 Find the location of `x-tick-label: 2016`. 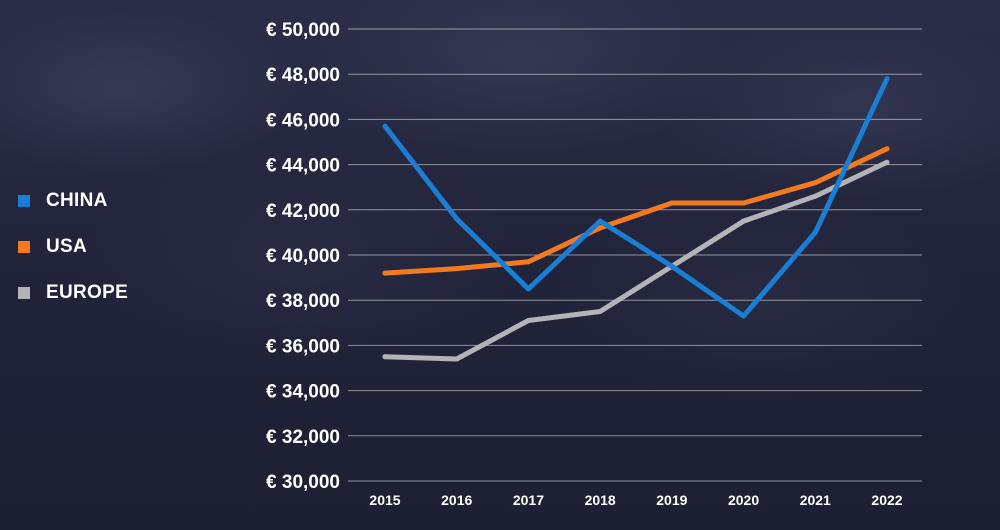

x-tick-label: 2016 is located at coordinates (456, 500).